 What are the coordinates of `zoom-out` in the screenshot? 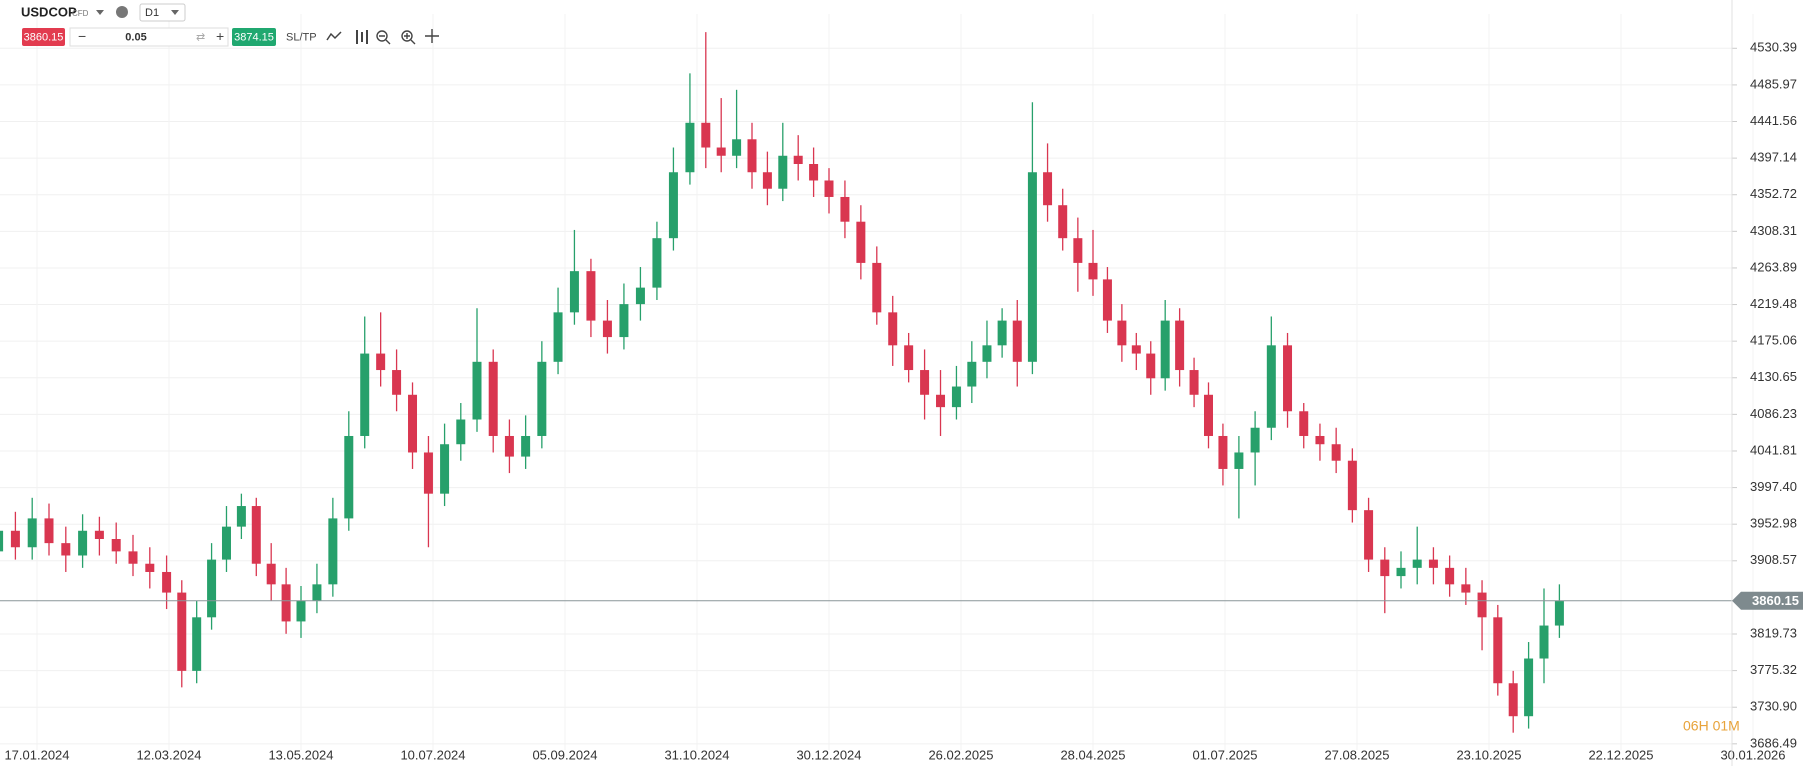 It's located at (382, 36).